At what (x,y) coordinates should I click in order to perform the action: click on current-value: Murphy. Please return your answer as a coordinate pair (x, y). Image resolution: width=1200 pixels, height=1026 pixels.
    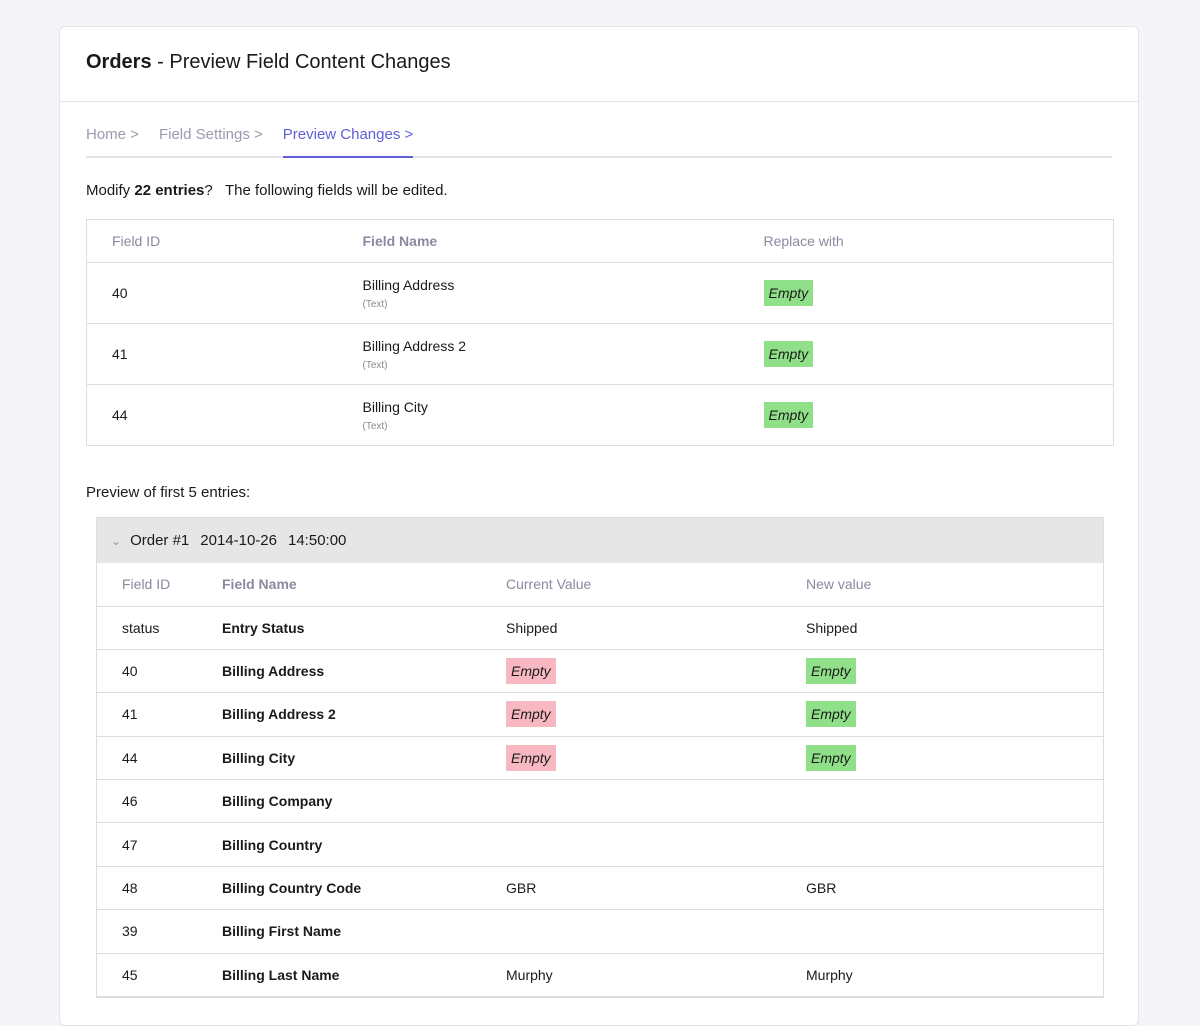
    Looking at the image, I should click on (529, 974).